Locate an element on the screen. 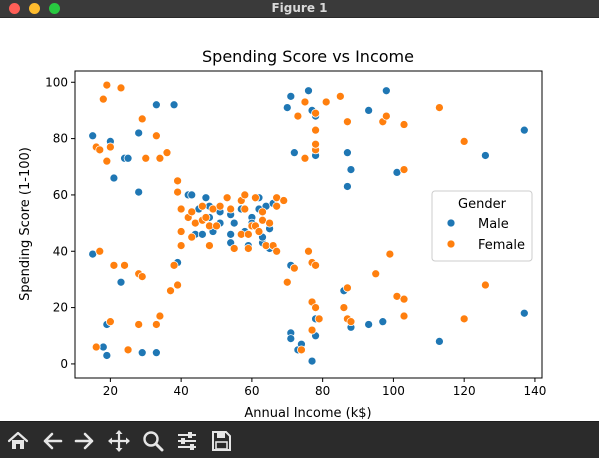 Image resolution: width=599 pixels, height=458 pixels. x-tick-label: 60 is located at coordinates (251, 391).